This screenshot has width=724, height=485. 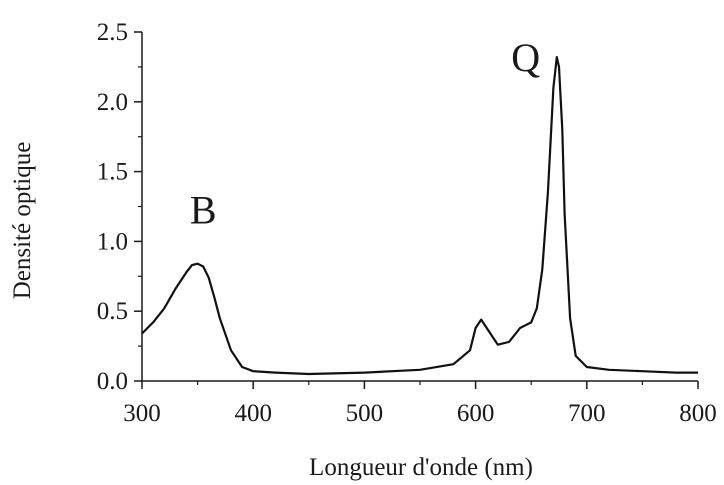 What do you see at coordinates (698, 413) in the screenshot?
I see `x-tick-label: 800` at bounding box center [698, 413].